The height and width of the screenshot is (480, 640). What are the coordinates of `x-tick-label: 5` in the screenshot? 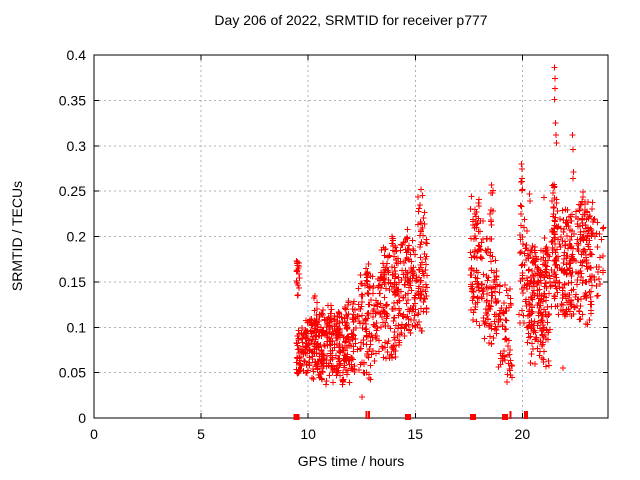 It's located at (201, 434).